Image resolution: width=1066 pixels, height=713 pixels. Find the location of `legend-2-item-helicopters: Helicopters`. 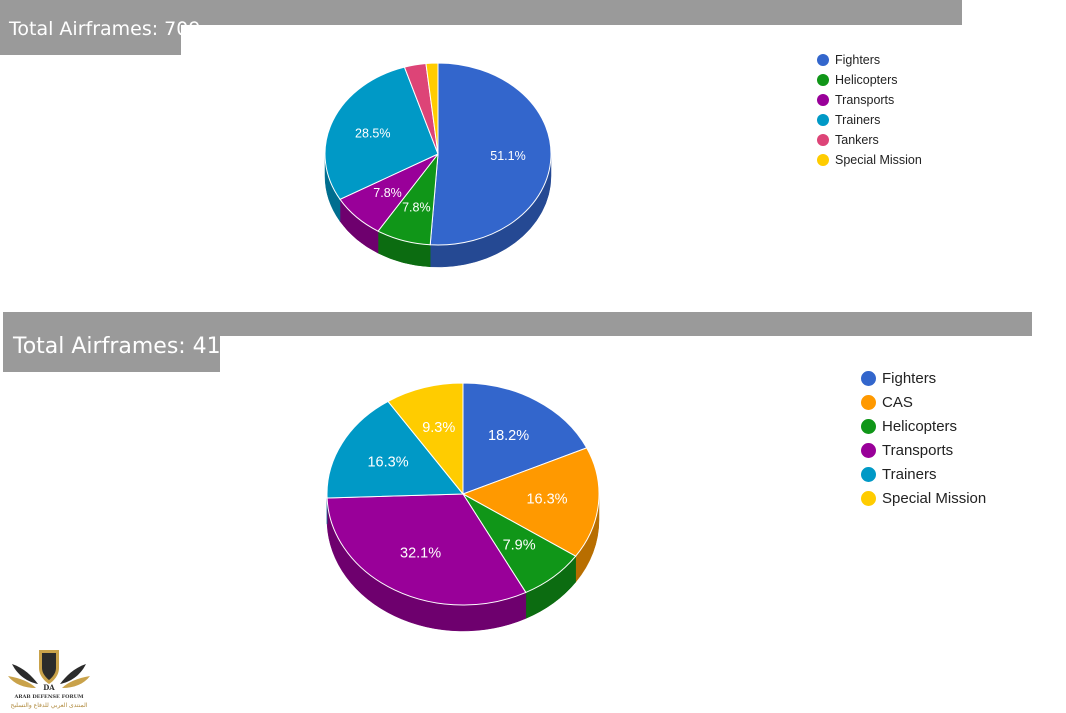

legend-2-item-helicopters: Helicopters is located at coordinates (923, 426).